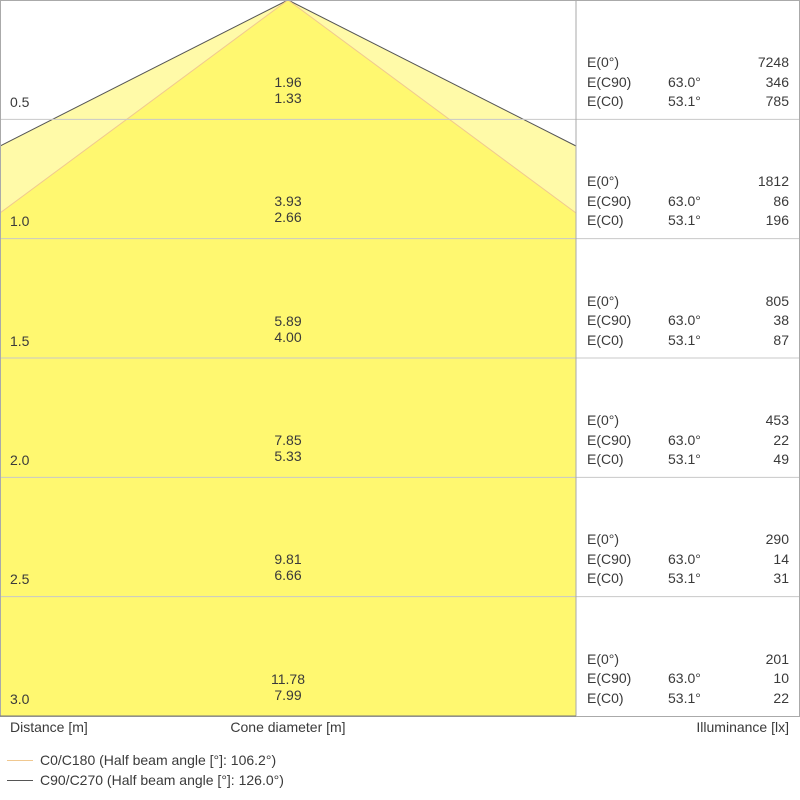  I want to click on e0-value: 1812, so click(773, 181).